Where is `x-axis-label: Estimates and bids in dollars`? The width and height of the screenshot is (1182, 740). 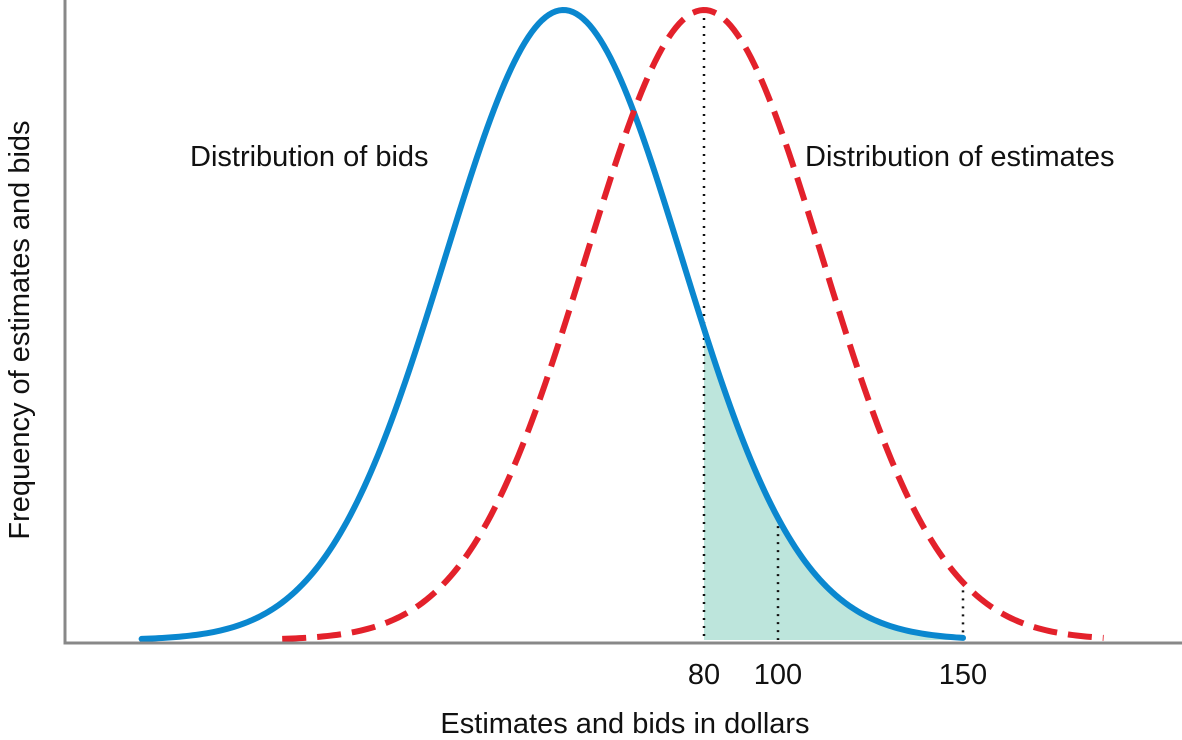 x-axis-label: Estimates and bids in dollars is located at coordinates (624, 724).